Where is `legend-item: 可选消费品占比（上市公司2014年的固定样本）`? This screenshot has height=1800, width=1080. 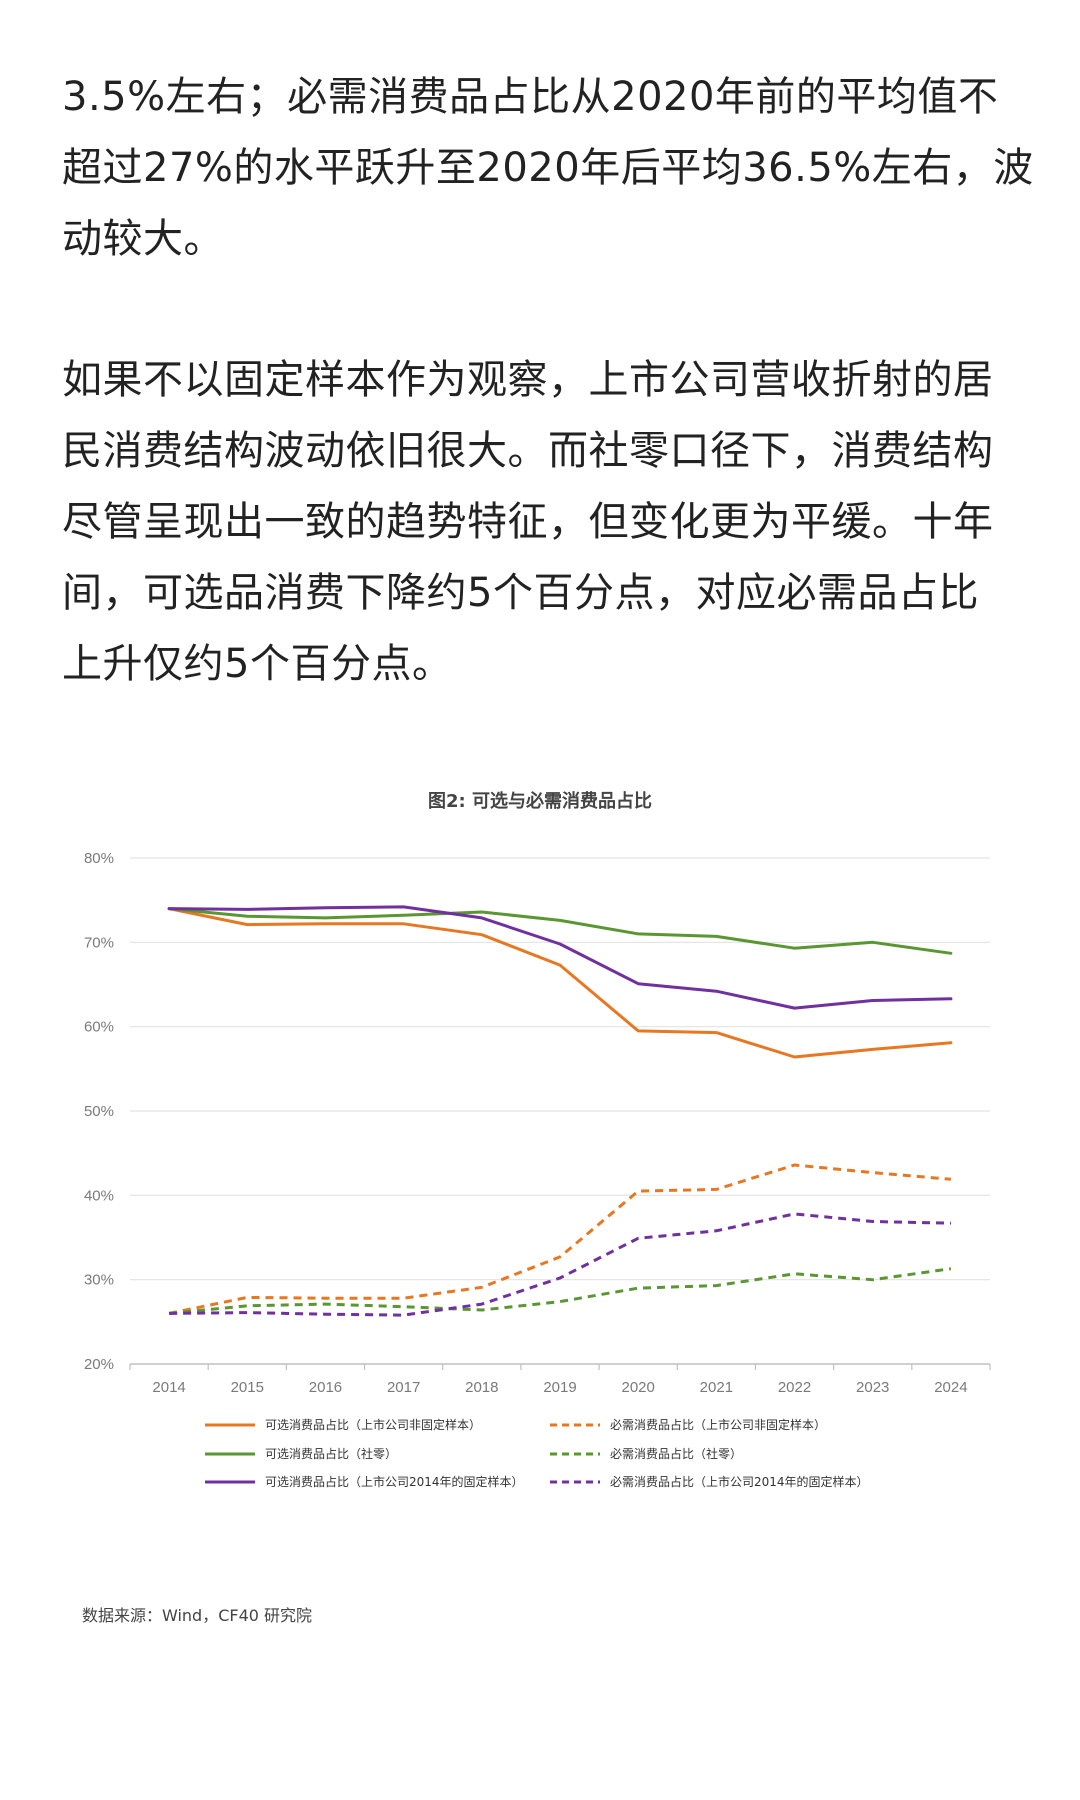
legend-item: 可选消费品占比（上市公司2014年的固定样本） is located at coordinates (364, 1481).